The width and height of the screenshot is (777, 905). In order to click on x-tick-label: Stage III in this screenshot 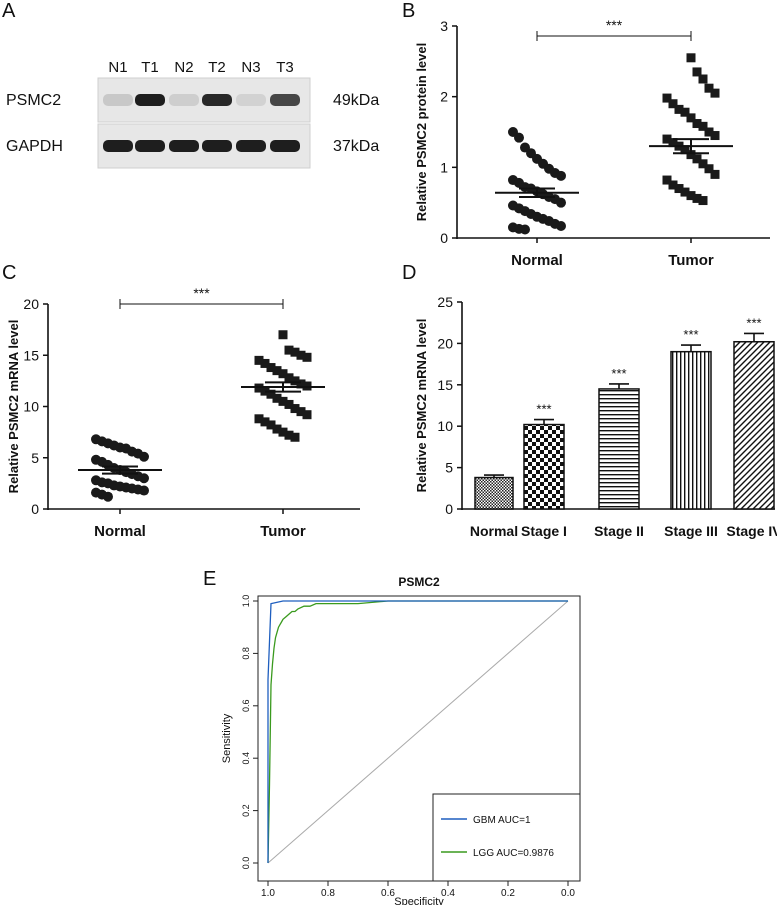, I will do `click(691, 531)`.